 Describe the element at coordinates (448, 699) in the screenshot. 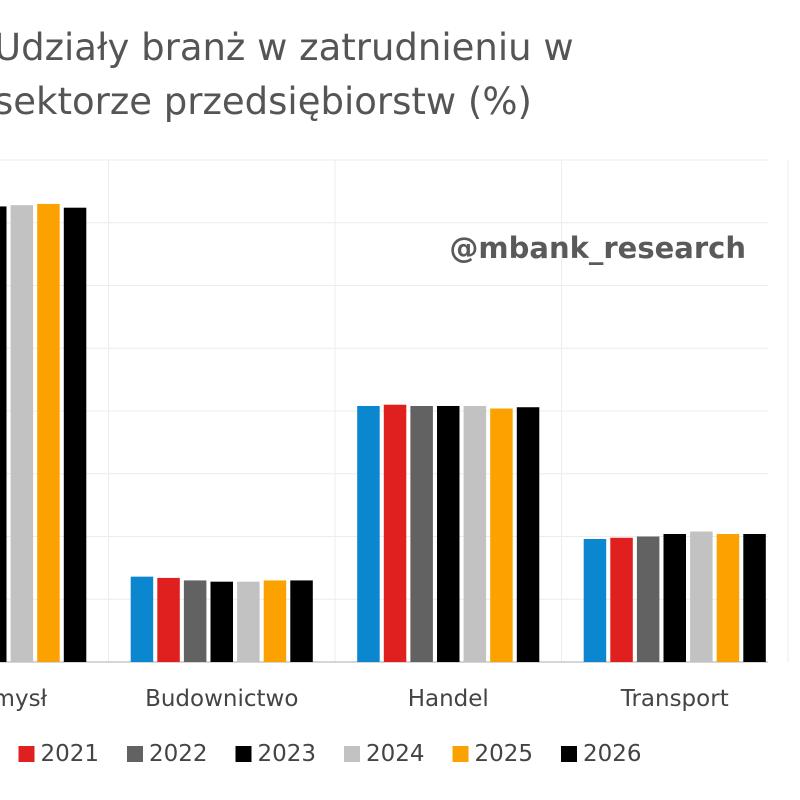

I see `category-label: Handel` at that location.